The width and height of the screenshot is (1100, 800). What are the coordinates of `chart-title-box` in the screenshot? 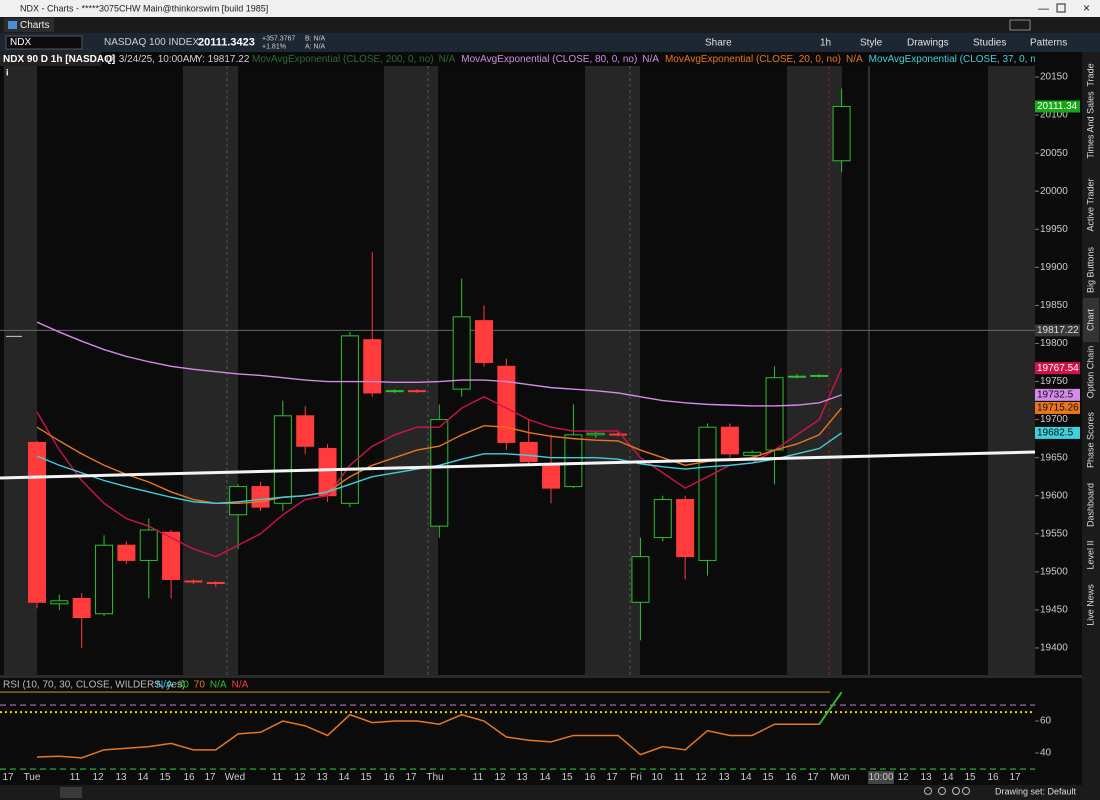 It's located at (50, 59).